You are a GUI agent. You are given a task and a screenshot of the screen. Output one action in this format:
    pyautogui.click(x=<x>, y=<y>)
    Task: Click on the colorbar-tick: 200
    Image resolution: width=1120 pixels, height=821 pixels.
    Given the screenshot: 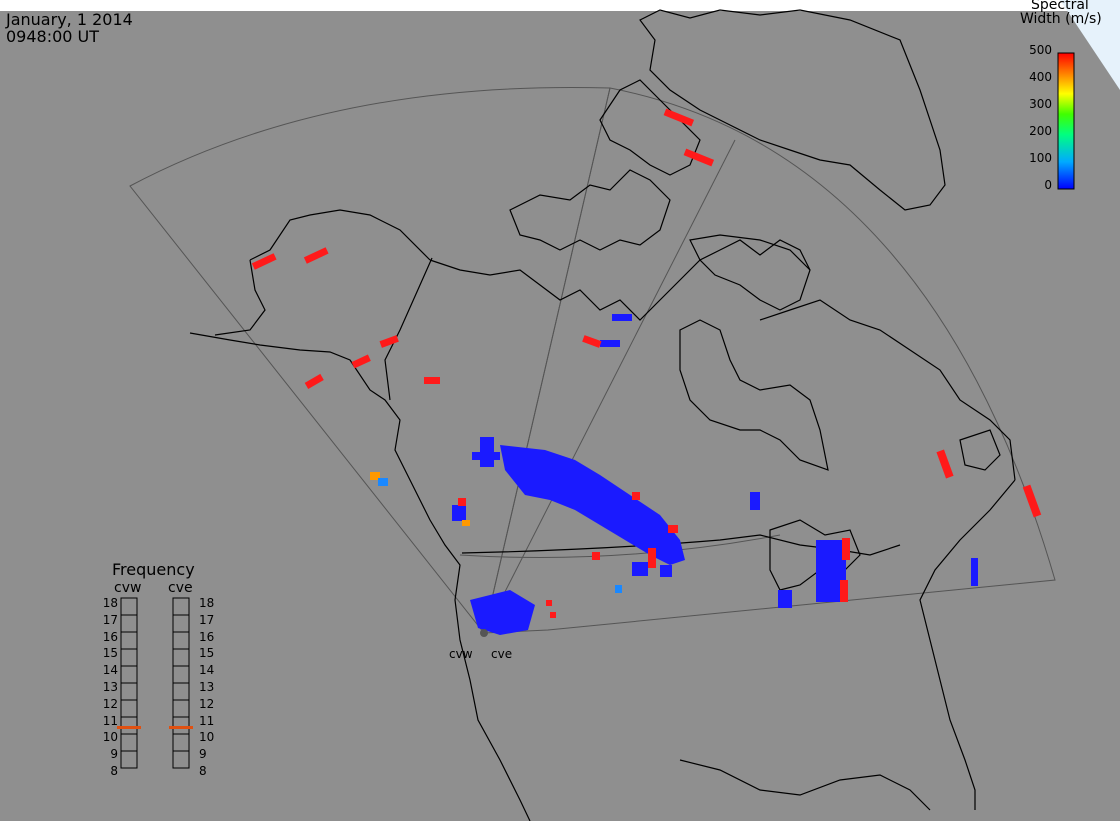 What is the action you would take?
    pyautogui.click(x=1040, y=131)
    